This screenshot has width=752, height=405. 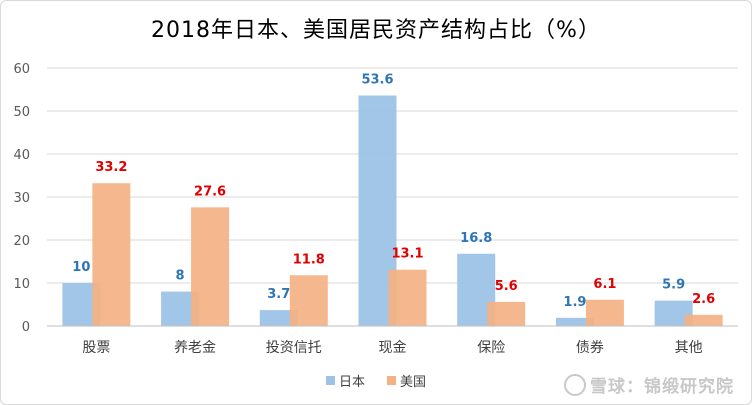 I want to click on x-tick-label: 保险, so click(x=491, y=348).